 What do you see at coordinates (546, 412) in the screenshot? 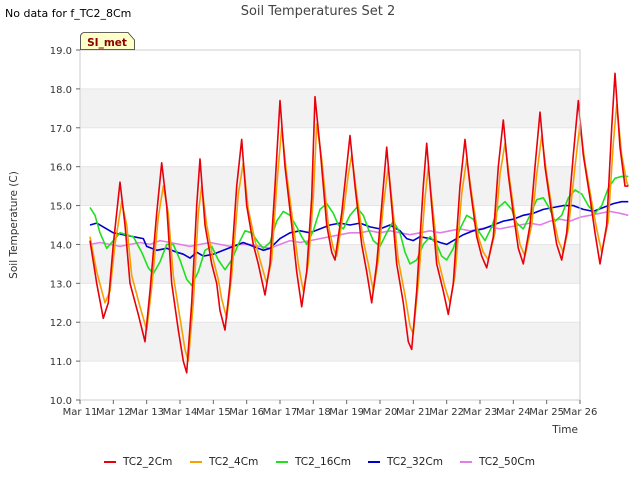
I see `x-tick-label: Mar 25` at bounding box center [546, 412].